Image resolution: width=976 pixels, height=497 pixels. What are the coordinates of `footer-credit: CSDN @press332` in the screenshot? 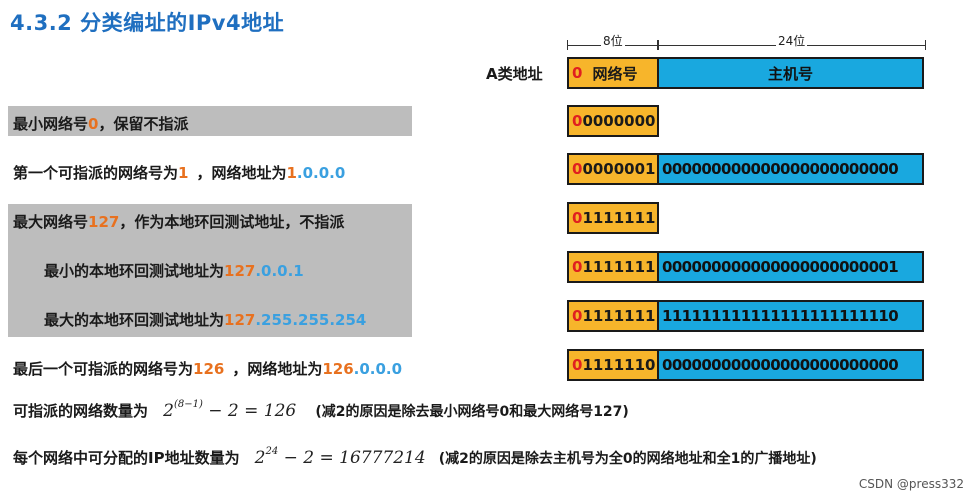 It's located at (911, 484).